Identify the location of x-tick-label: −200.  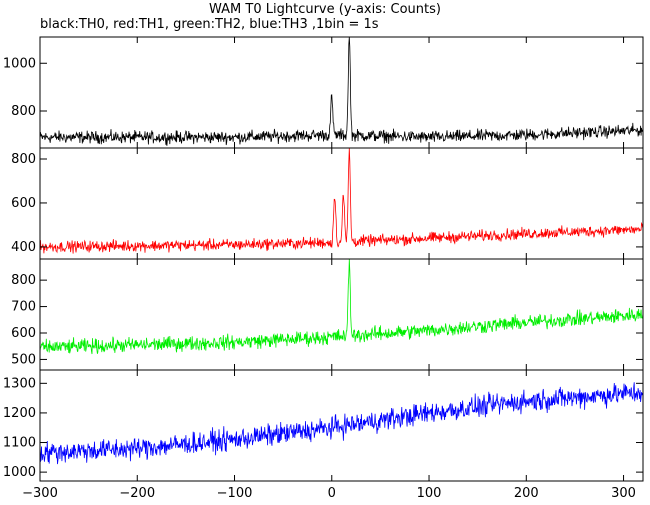
(137, 493).